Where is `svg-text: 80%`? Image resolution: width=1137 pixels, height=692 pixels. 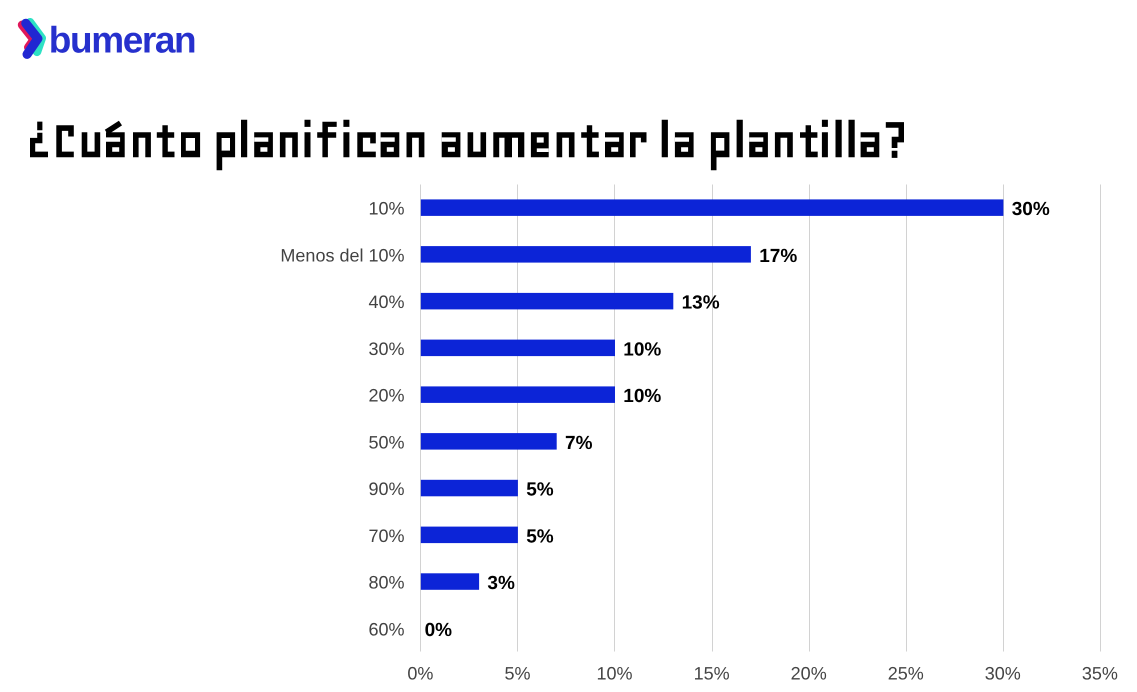
svg-text: 80% is located at coordinates (386, 583).